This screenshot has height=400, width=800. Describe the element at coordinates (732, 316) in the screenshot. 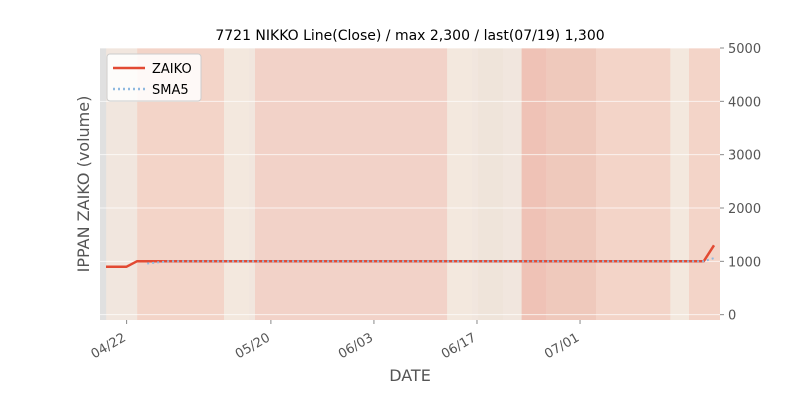

I see `y-tick-label-0: 0` at that location.